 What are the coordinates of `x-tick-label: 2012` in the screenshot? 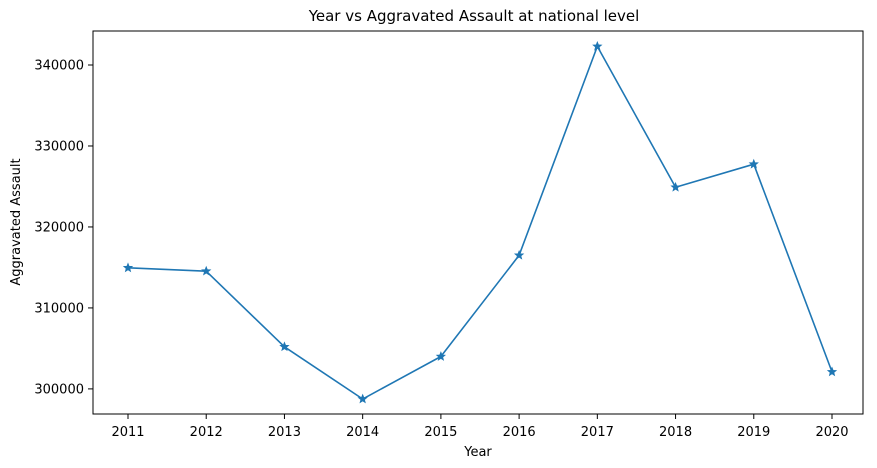 It's located at (206, 432).